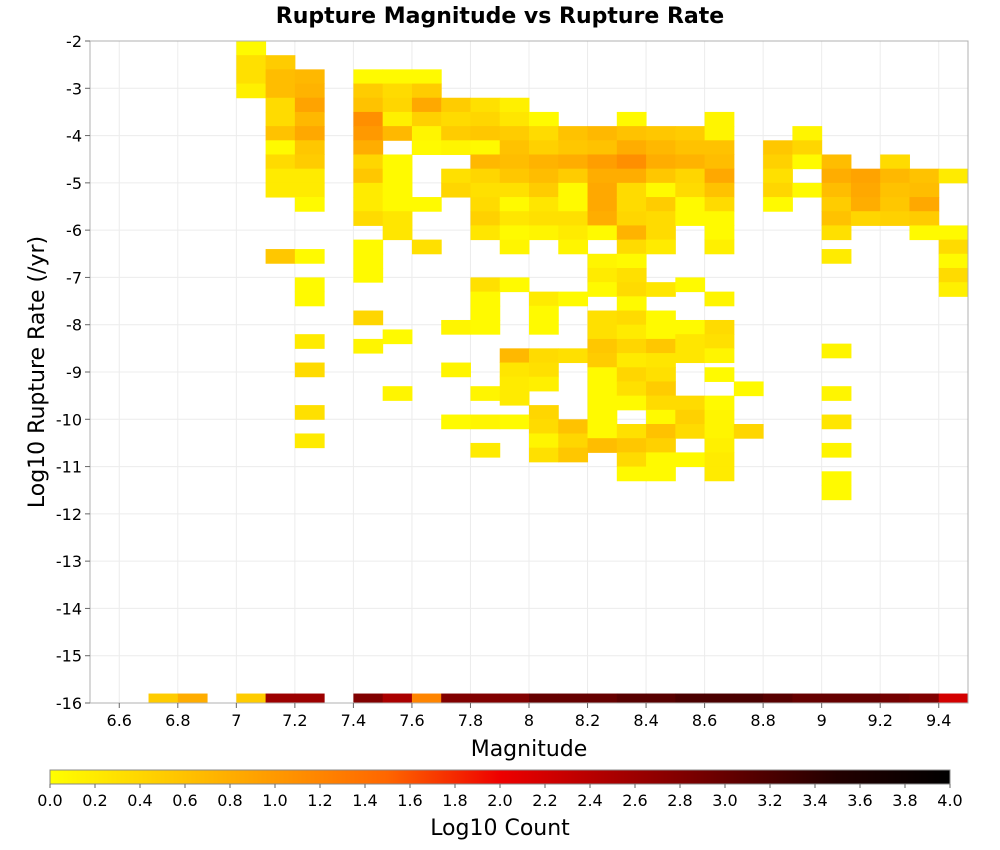 The height and width of the screenshot is (850, 1000). What do you see at coordinates (762, 720) in the screenshot?
I see `x-tick-label: 8.8` at bounding box center [762, 720].